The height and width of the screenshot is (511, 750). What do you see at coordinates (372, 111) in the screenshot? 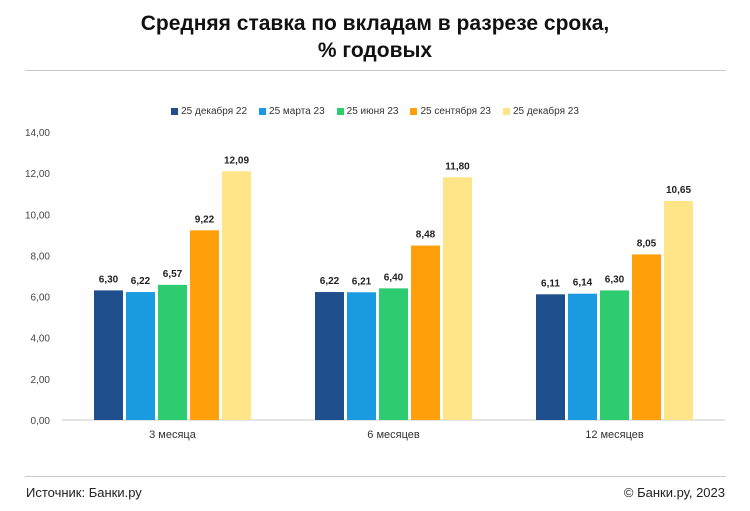
I see `legend-label-2: 25 июня 23` at bounding box center [372, 111].